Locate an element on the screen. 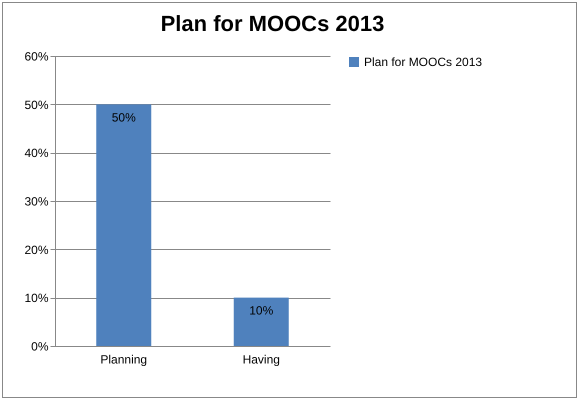  y-tick-label: 50% is located at coordinates (36, 105).